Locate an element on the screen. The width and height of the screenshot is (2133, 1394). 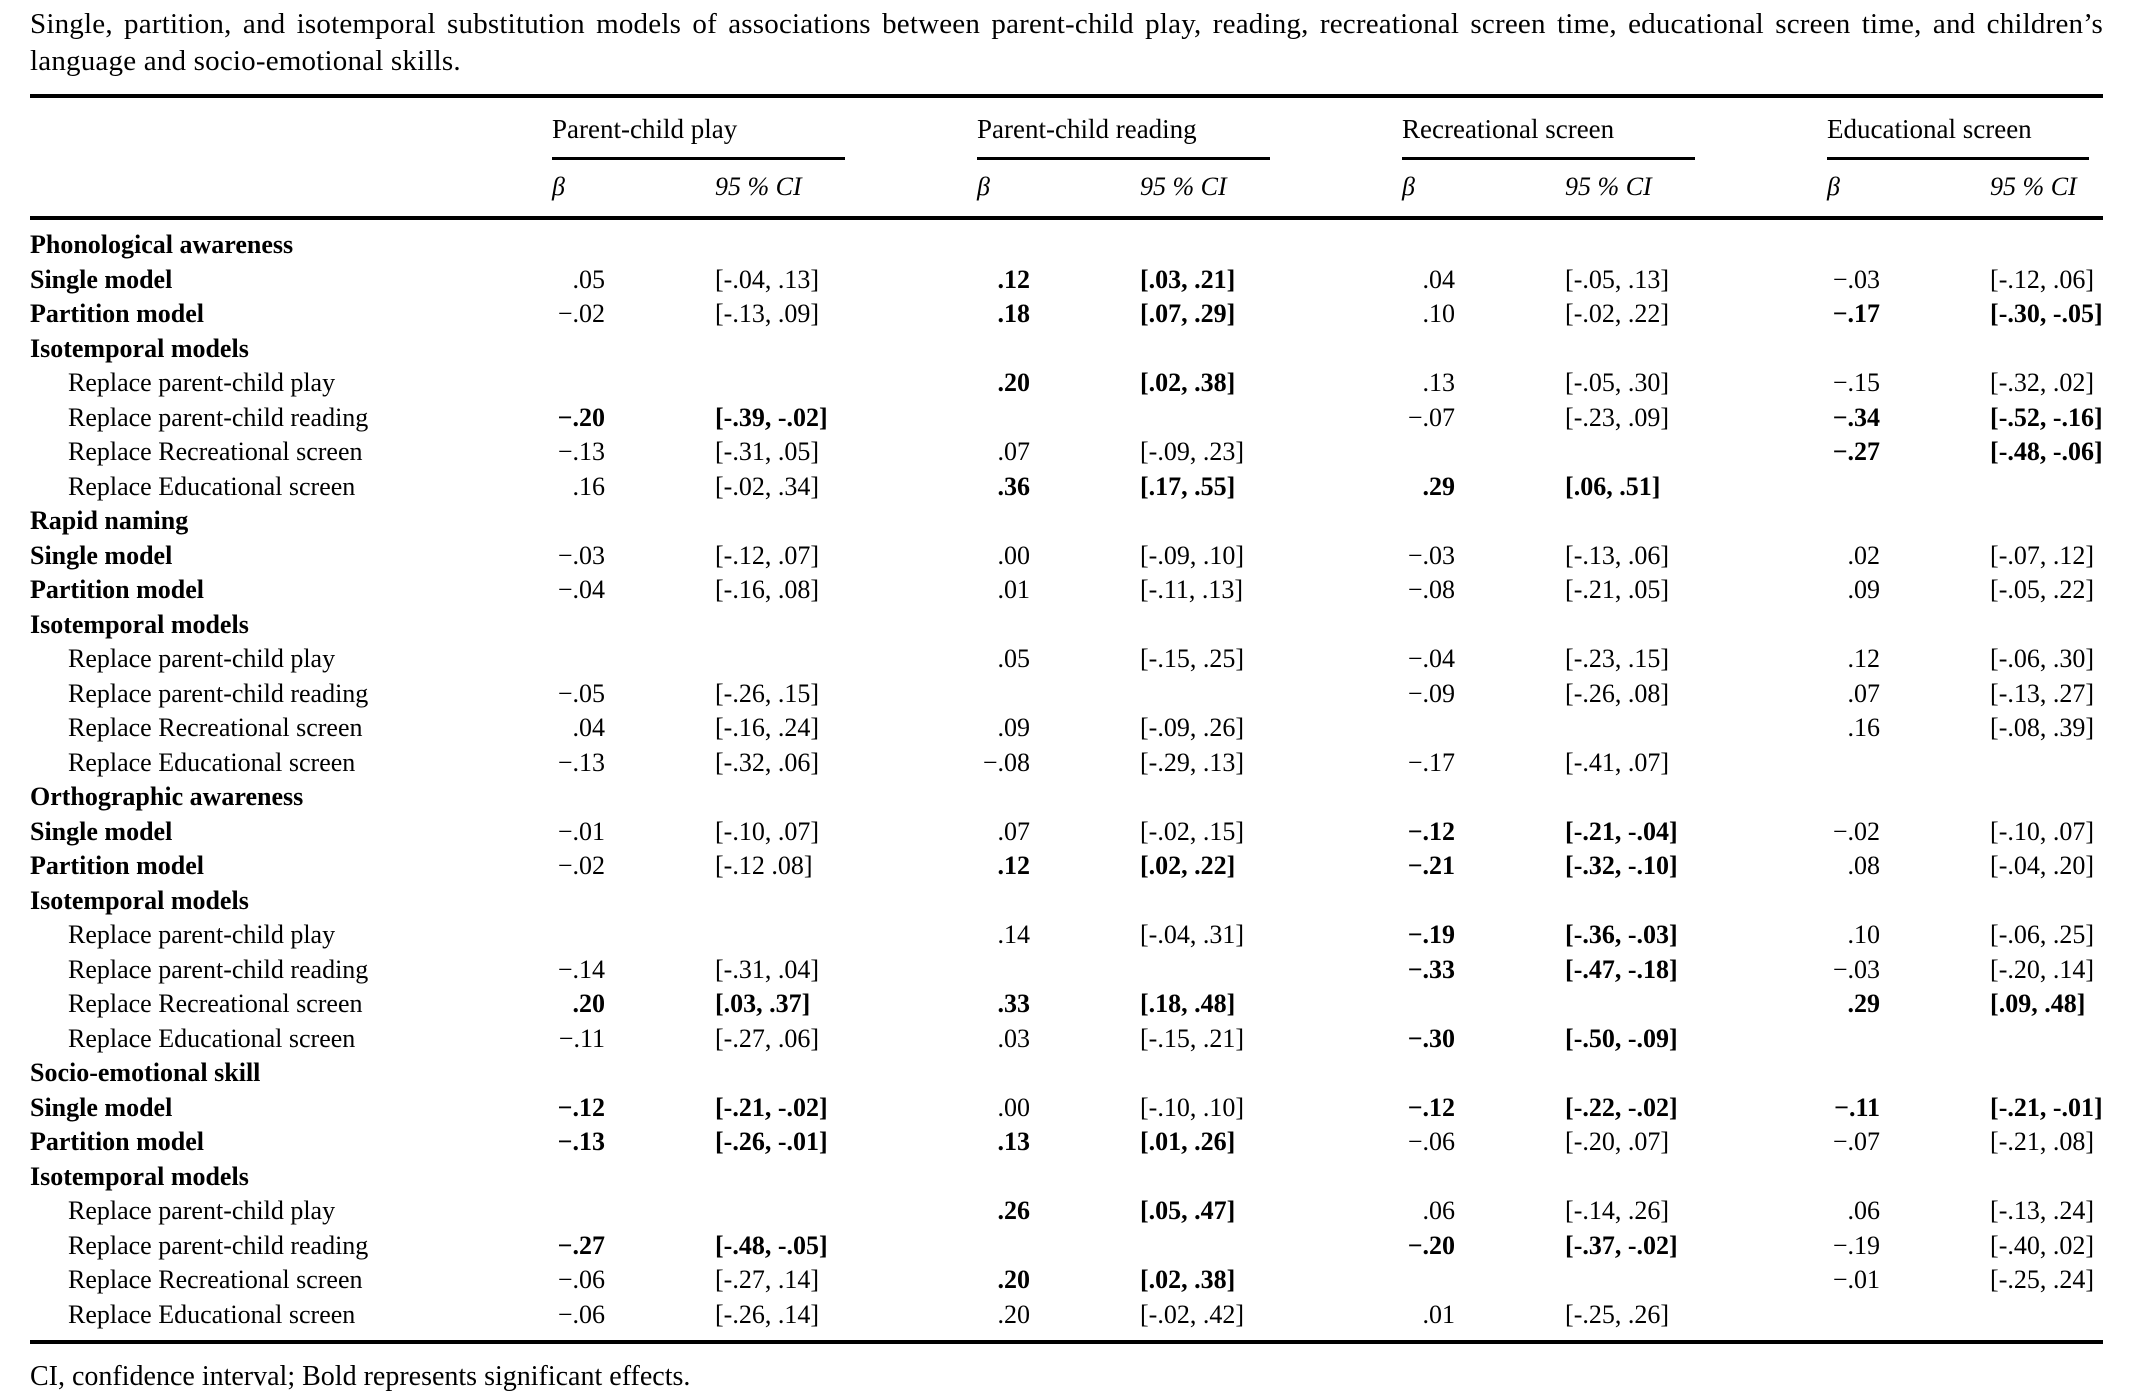
ci-cell: [-.21, .05] is located at coordinates (1617, 589).